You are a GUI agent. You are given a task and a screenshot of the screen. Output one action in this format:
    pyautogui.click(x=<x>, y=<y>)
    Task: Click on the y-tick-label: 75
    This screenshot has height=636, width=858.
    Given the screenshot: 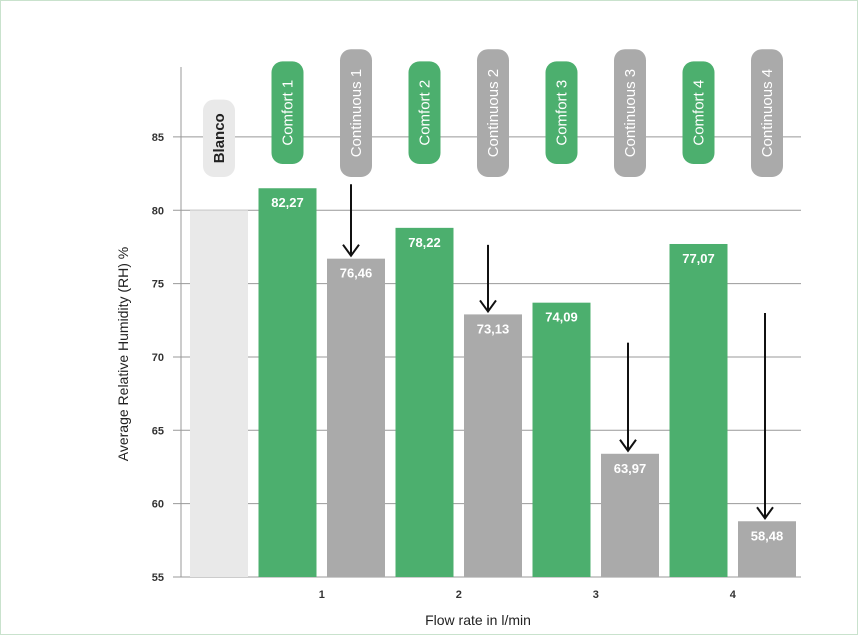 What is the action you would take?
    pyautogui.click(x=158, y=285)
    